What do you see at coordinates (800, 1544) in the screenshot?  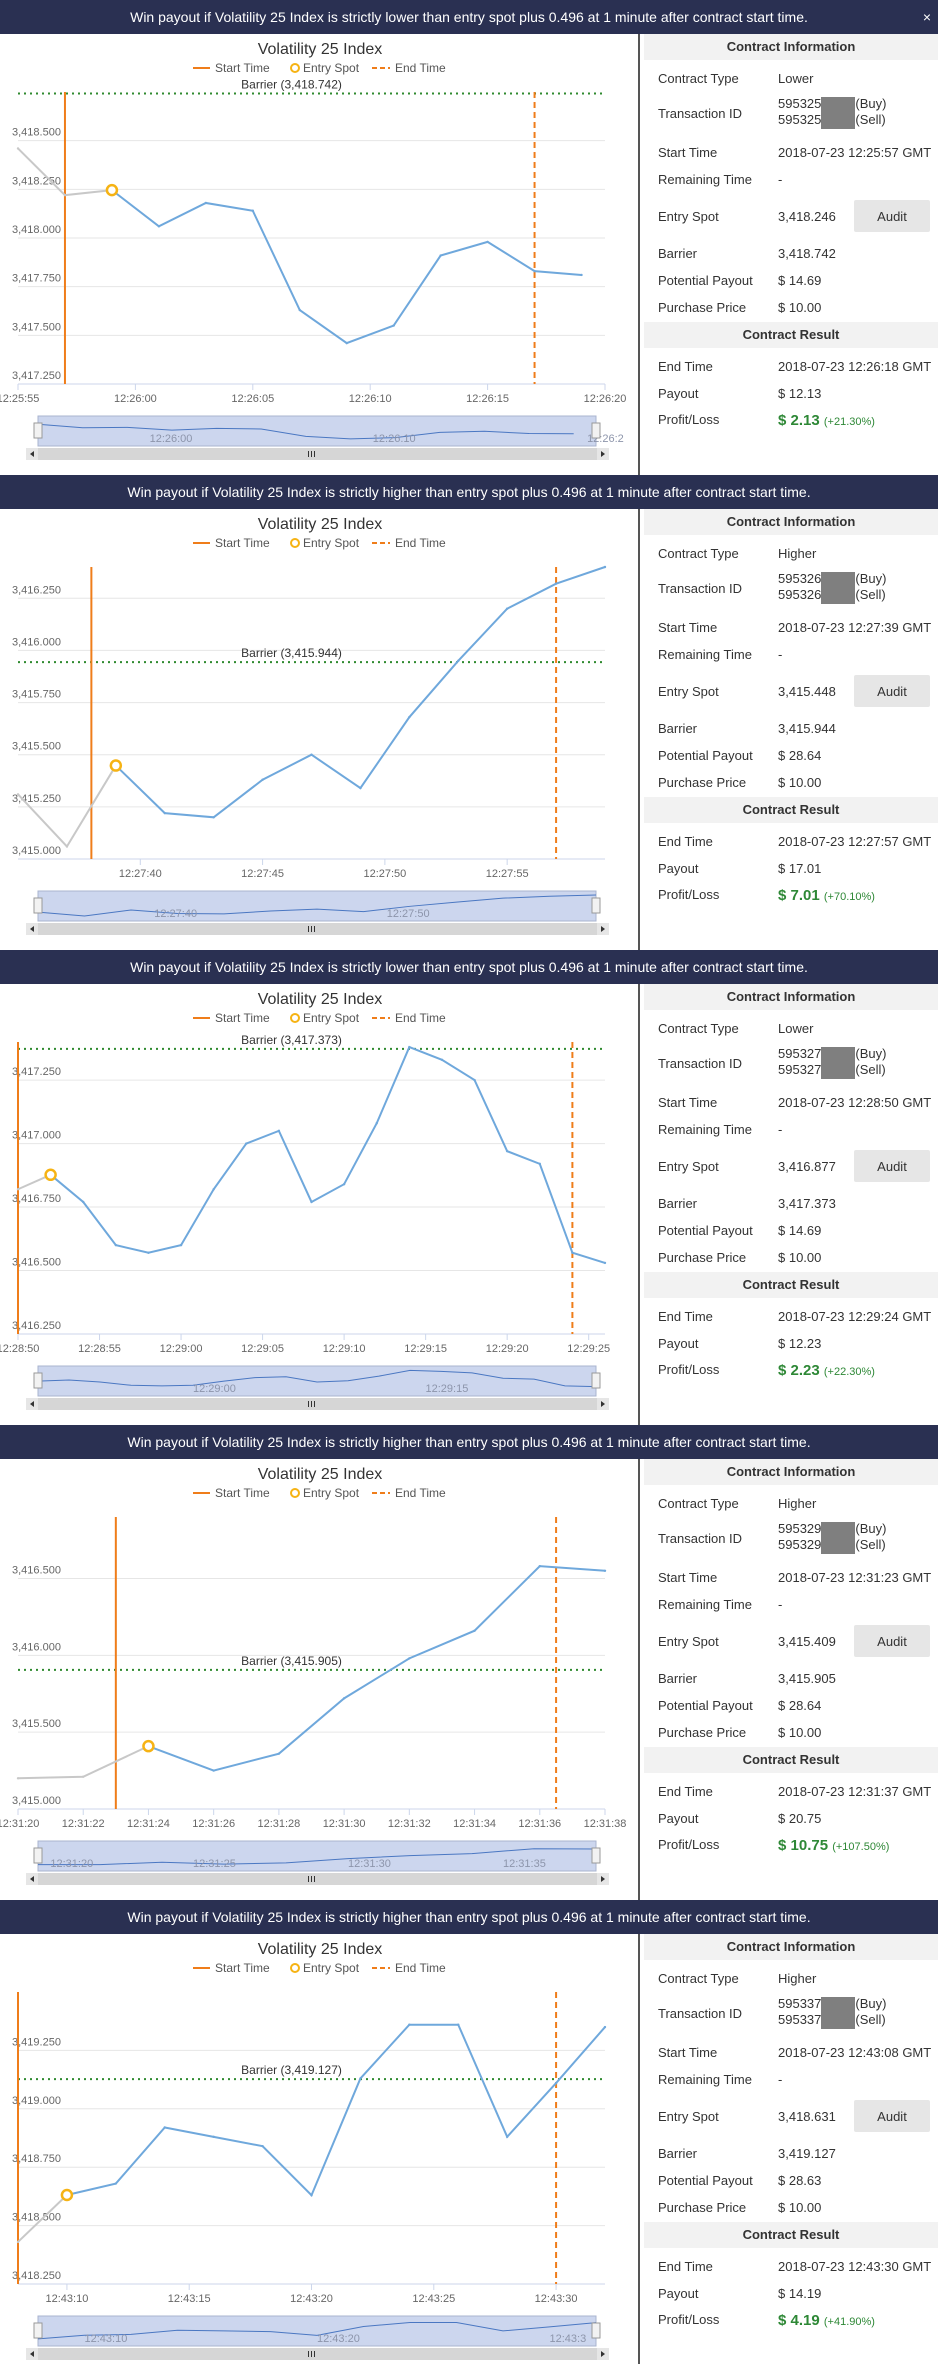 I see `transaction-sell-id: 595329` at bounding box center [800, 1544].